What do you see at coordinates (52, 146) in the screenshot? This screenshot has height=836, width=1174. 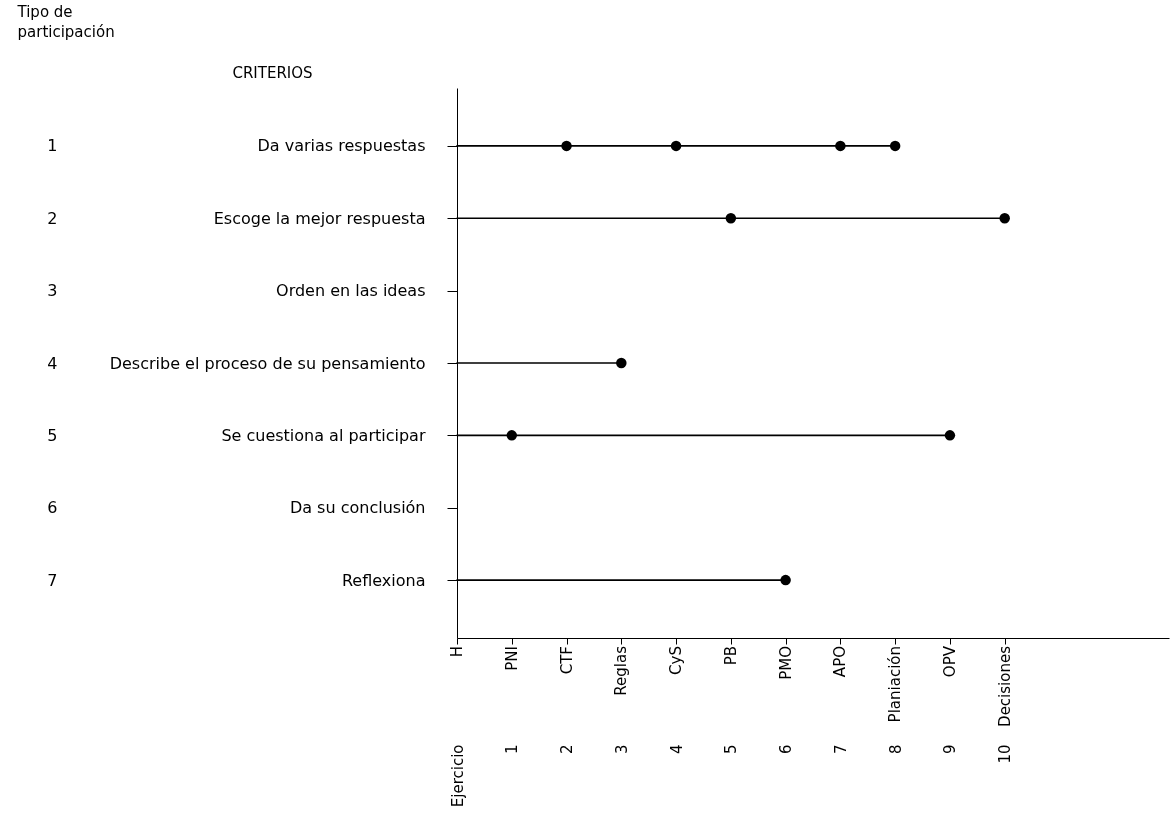 I see `y2-tick-label: 1` at bounding box center [52, 146].